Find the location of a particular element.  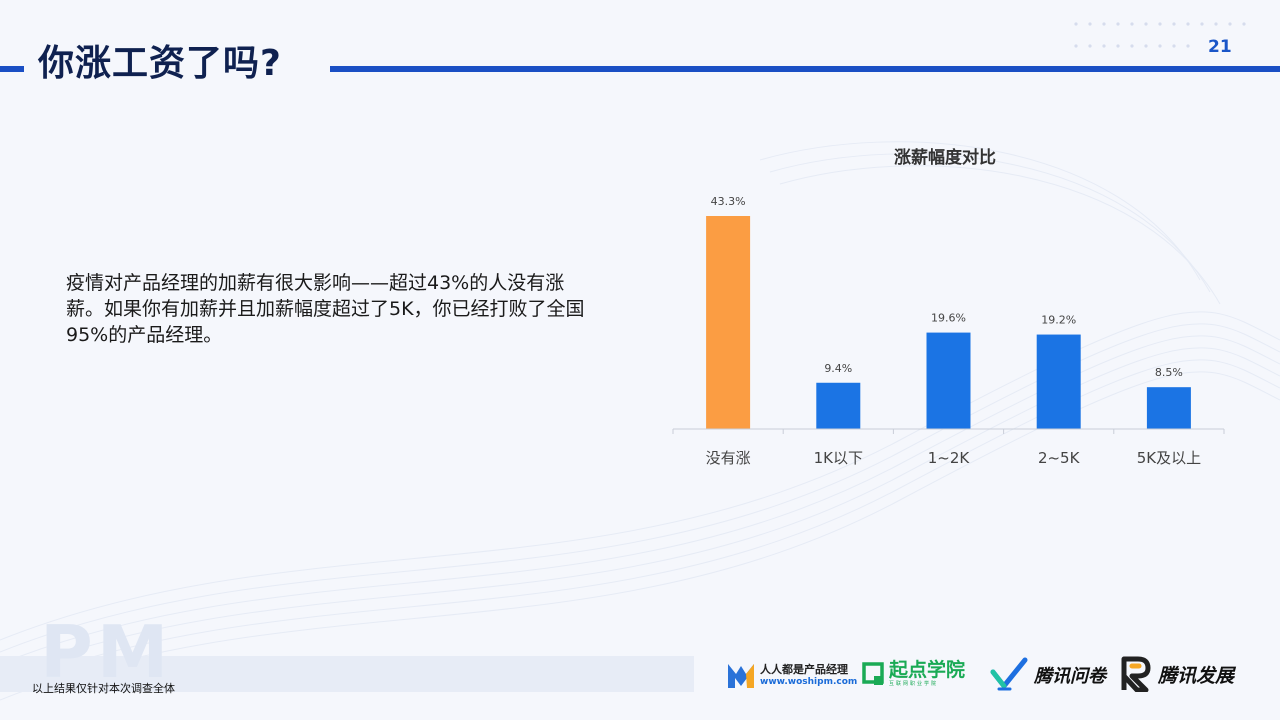

bars is located at coordinates (948, 322).